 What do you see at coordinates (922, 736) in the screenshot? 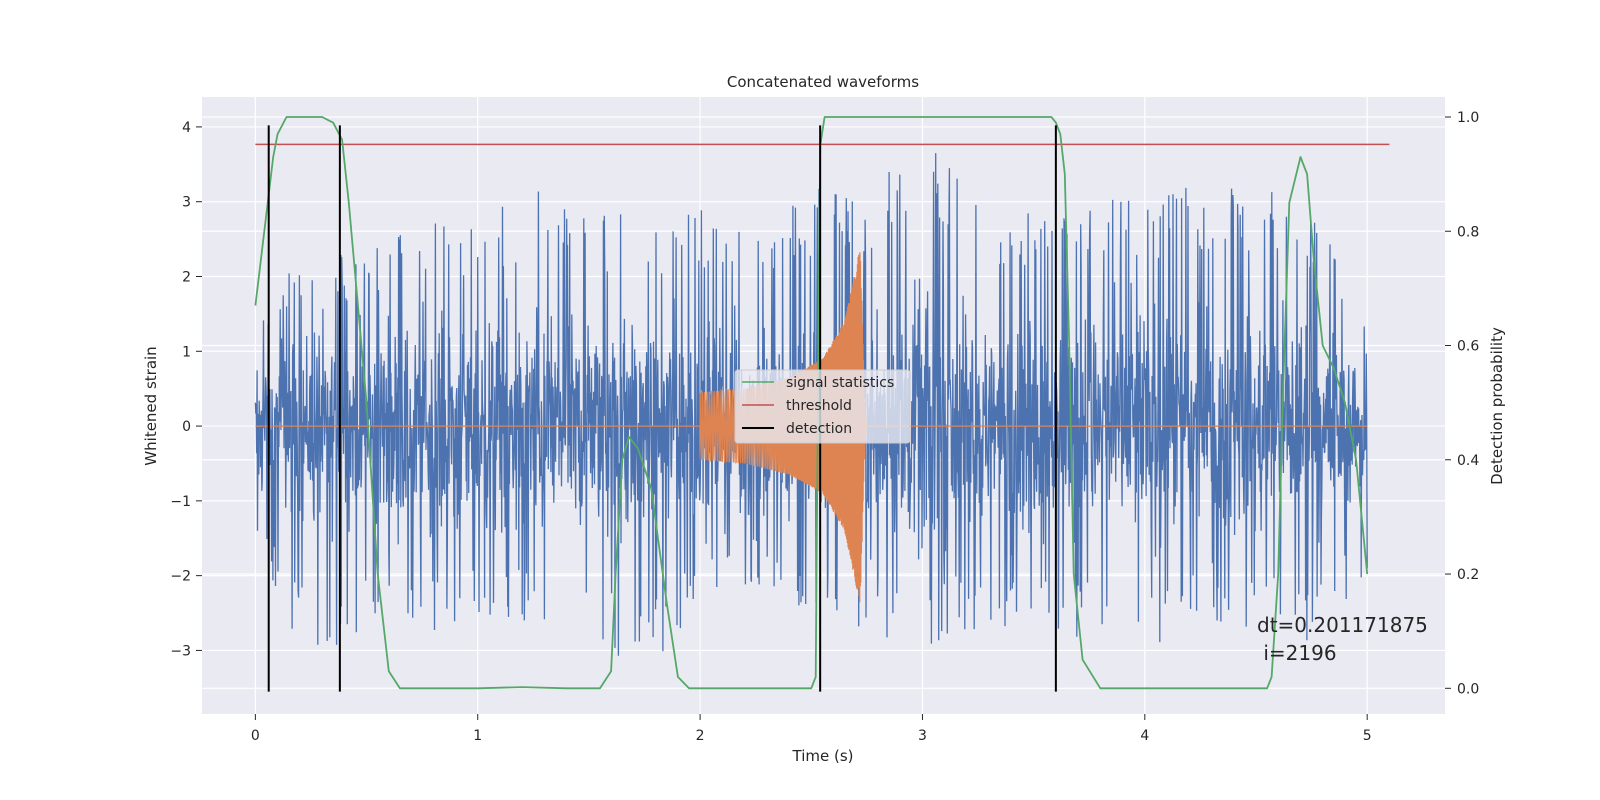
I see `x-tick-label: 3` at bounding box center [922, 736].